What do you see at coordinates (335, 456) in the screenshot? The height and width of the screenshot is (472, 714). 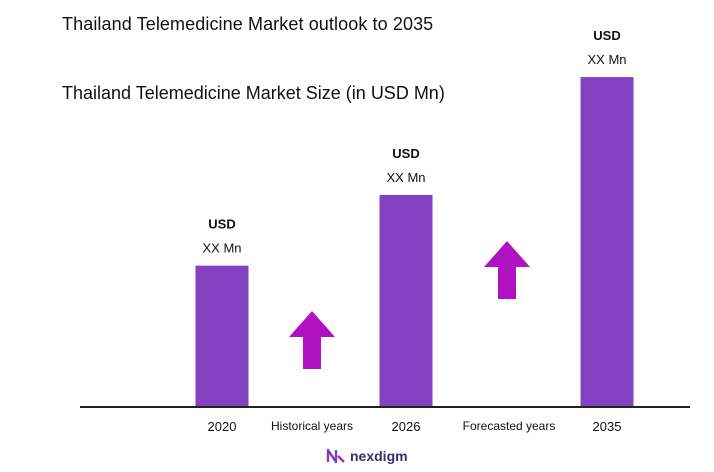 I see `nexdigm-logo-icon` at bounding box center [335, 456].